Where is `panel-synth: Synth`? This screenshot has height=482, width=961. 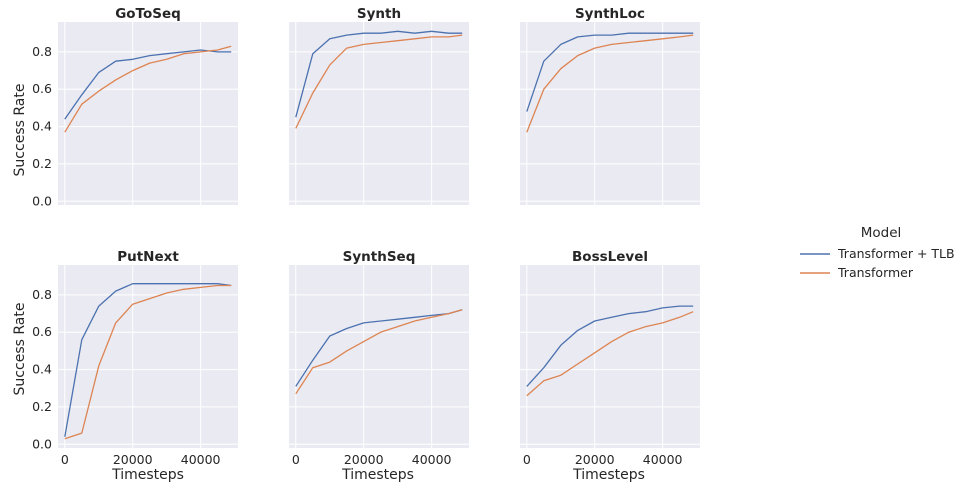
panel-synth: Synth is located at coordinates (379, 105).